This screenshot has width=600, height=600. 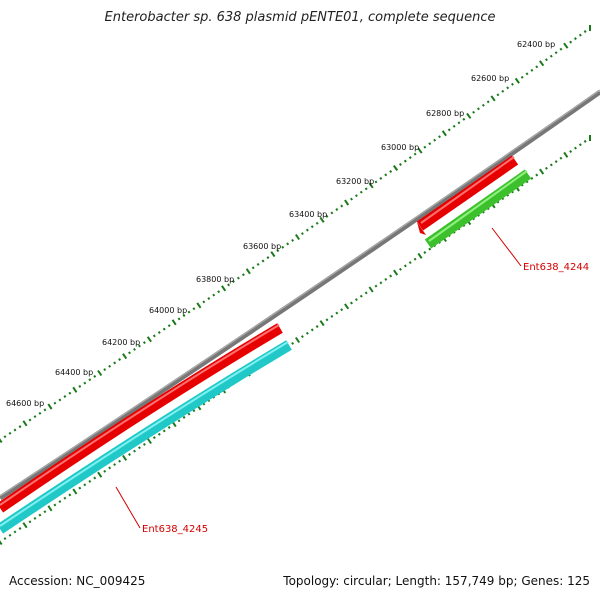 I want to click on gene-label-ent638-4245: Ent638_4245, so click(x=175, y=529).